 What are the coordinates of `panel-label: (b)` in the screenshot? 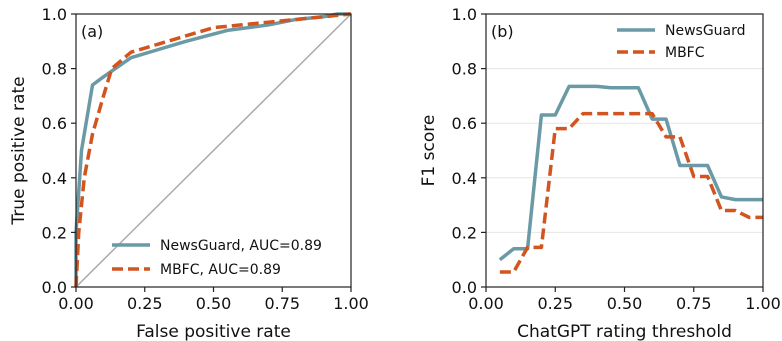 It's located at (502, 31).